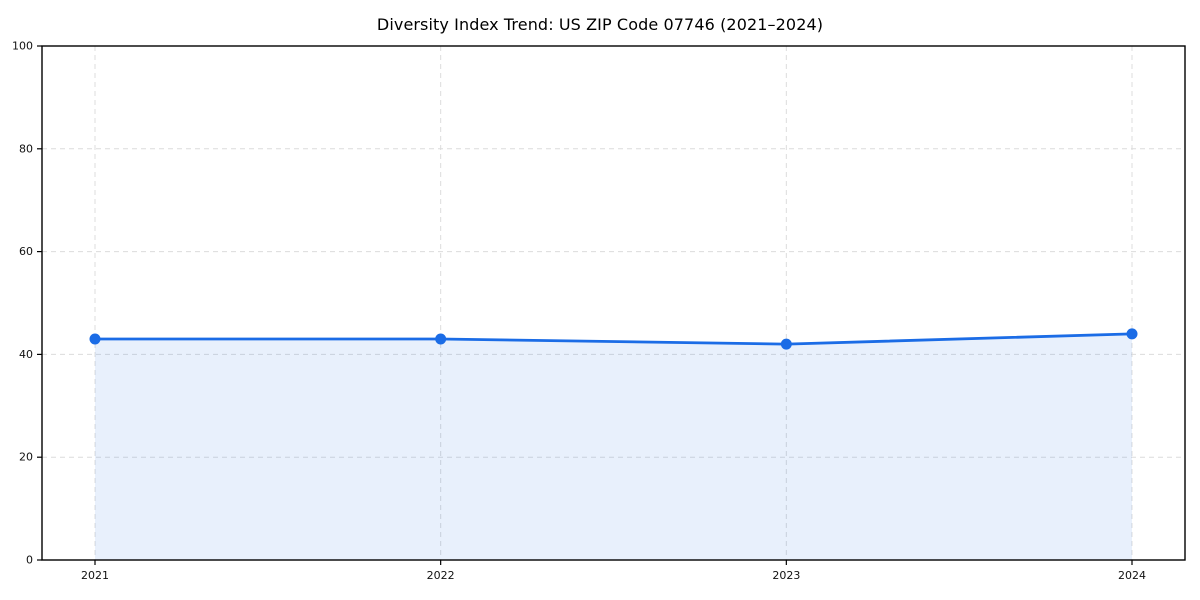 The image size is (1200, 600). I want to click on y-tick-label: 40, so click(26, 354).